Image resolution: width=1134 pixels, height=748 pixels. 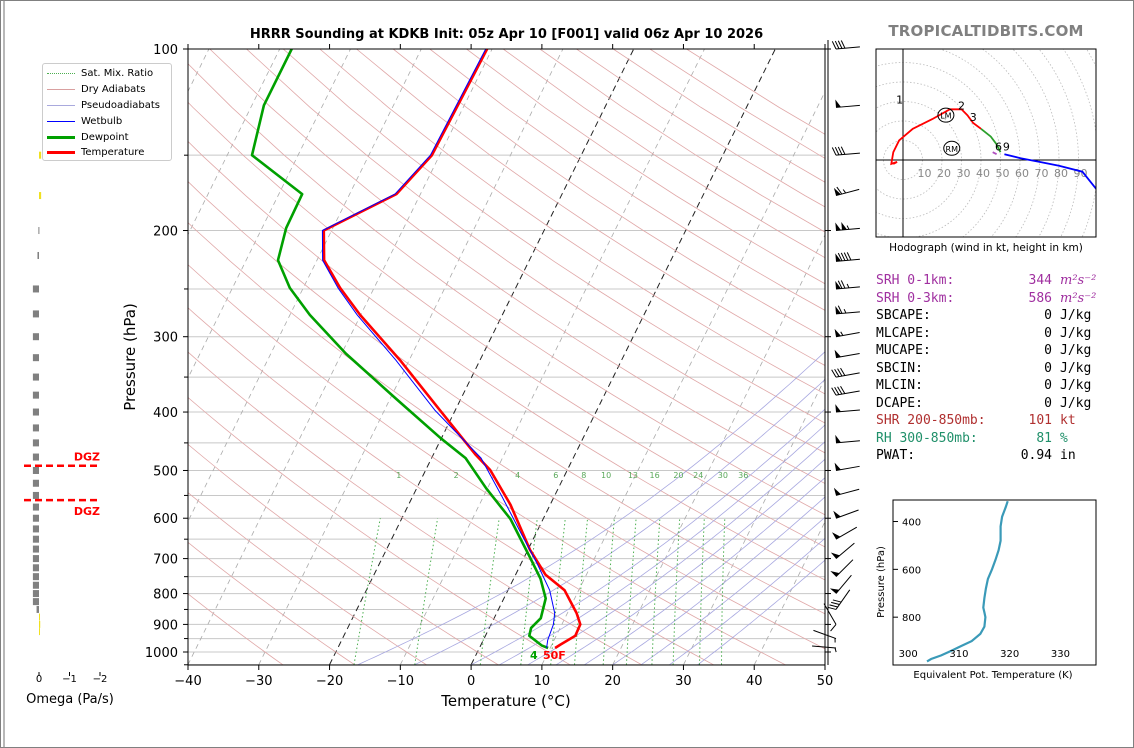 What do you see at coordinates (958, 654) in the screenshot?
I see `theta-e-x-tick-label: 310` at bounding box center [958, 654].